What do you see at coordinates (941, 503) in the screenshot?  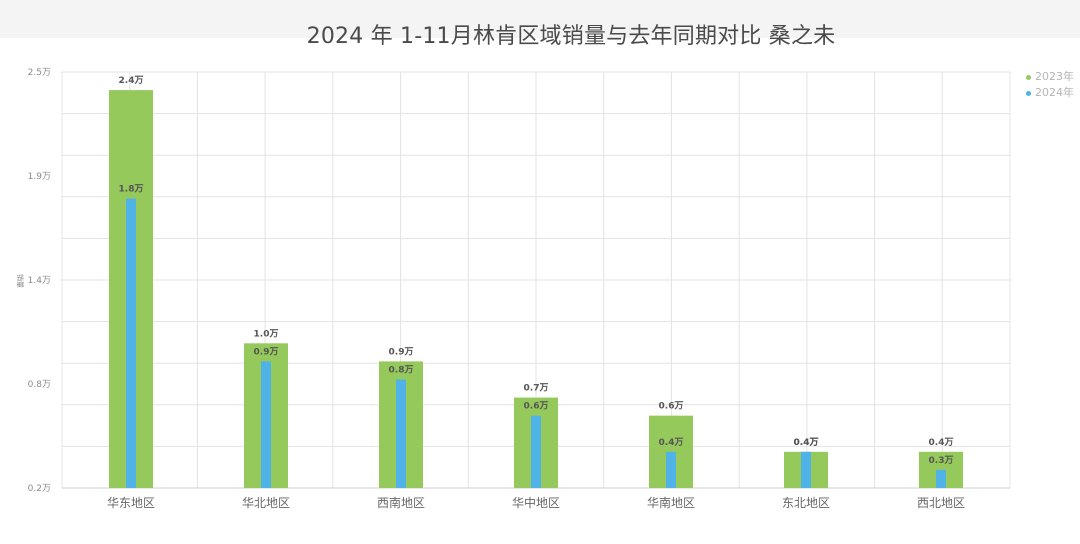 I see `x-tick-label: 西北地区` at bounding box center [941, 503].